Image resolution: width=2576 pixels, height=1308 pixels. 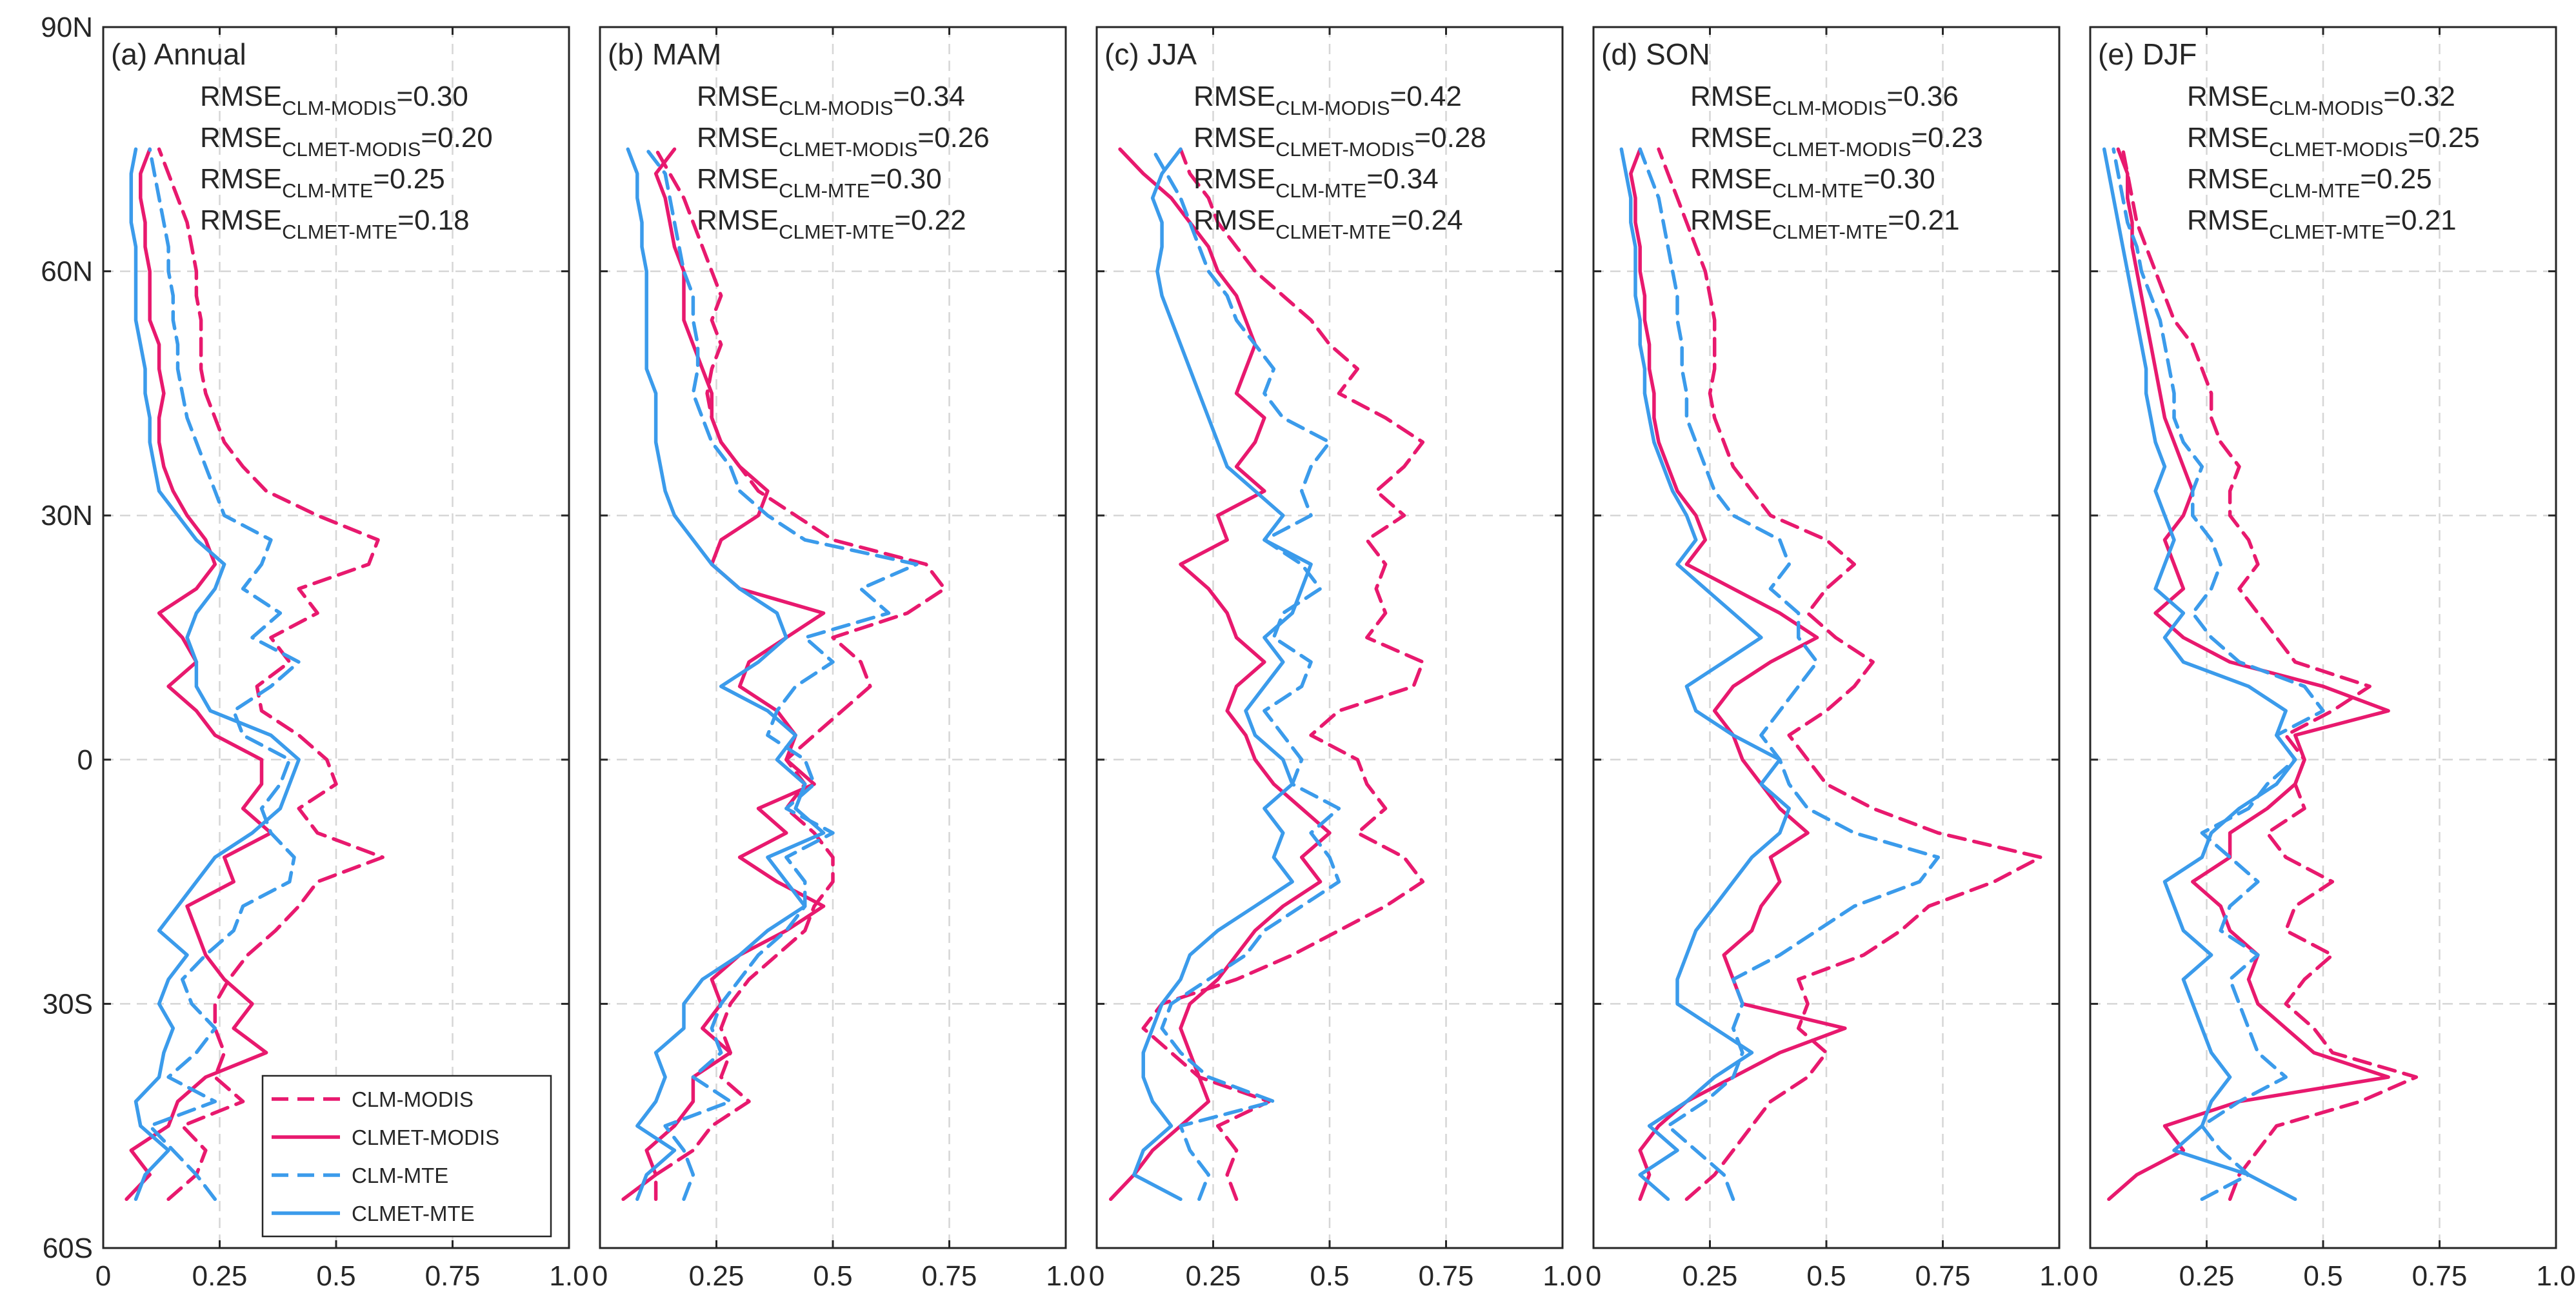 What do you see at coordinates (413, 1099) in the screenshot?
I see `legend-entry: CLM-MODIS` at bounding box center [413, 1099].